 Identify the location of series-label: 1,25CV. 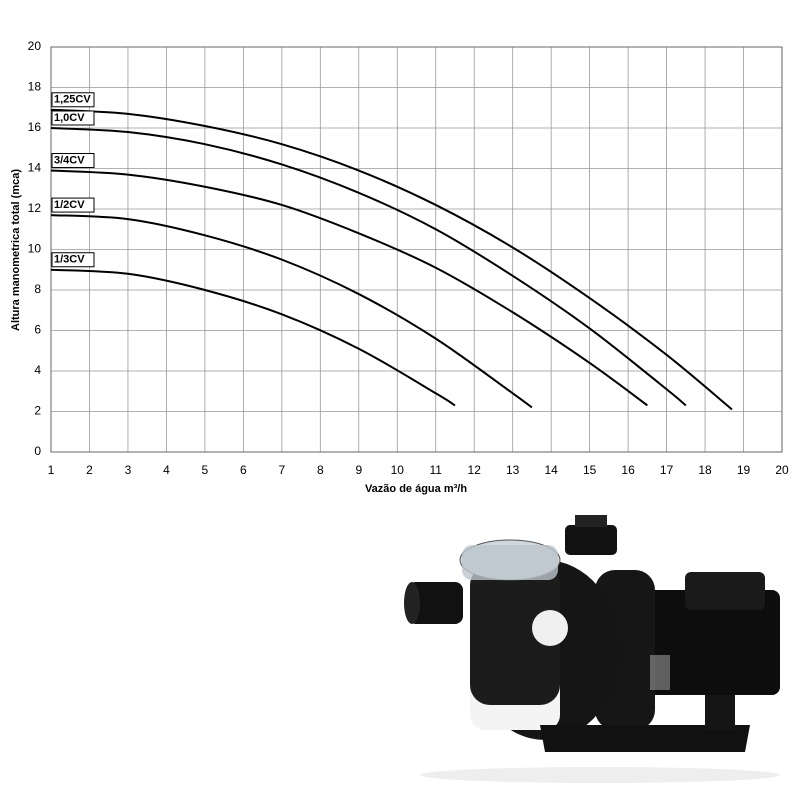
(72, 100).